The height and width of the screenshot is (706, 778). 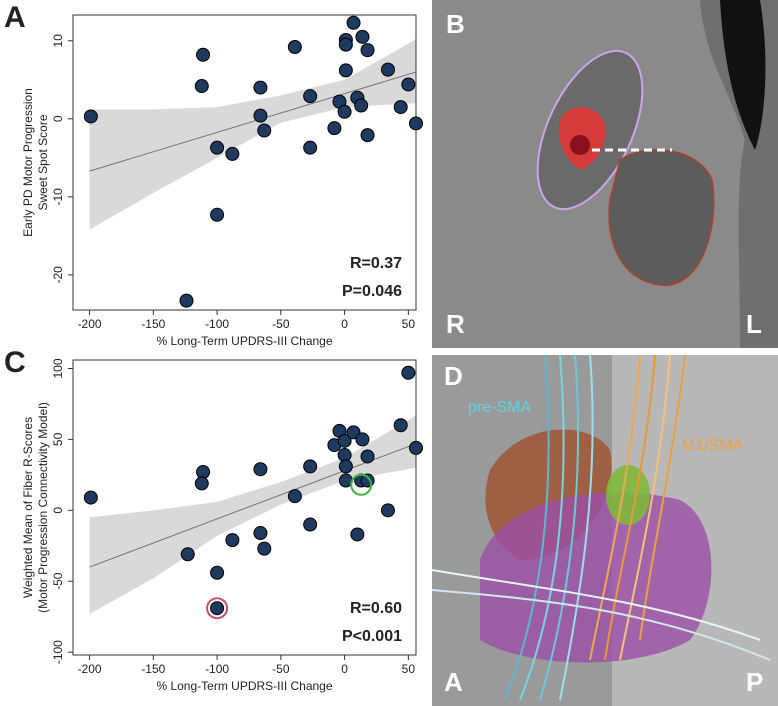 I want to click on gpi-3d, so click(x=596, y=577).